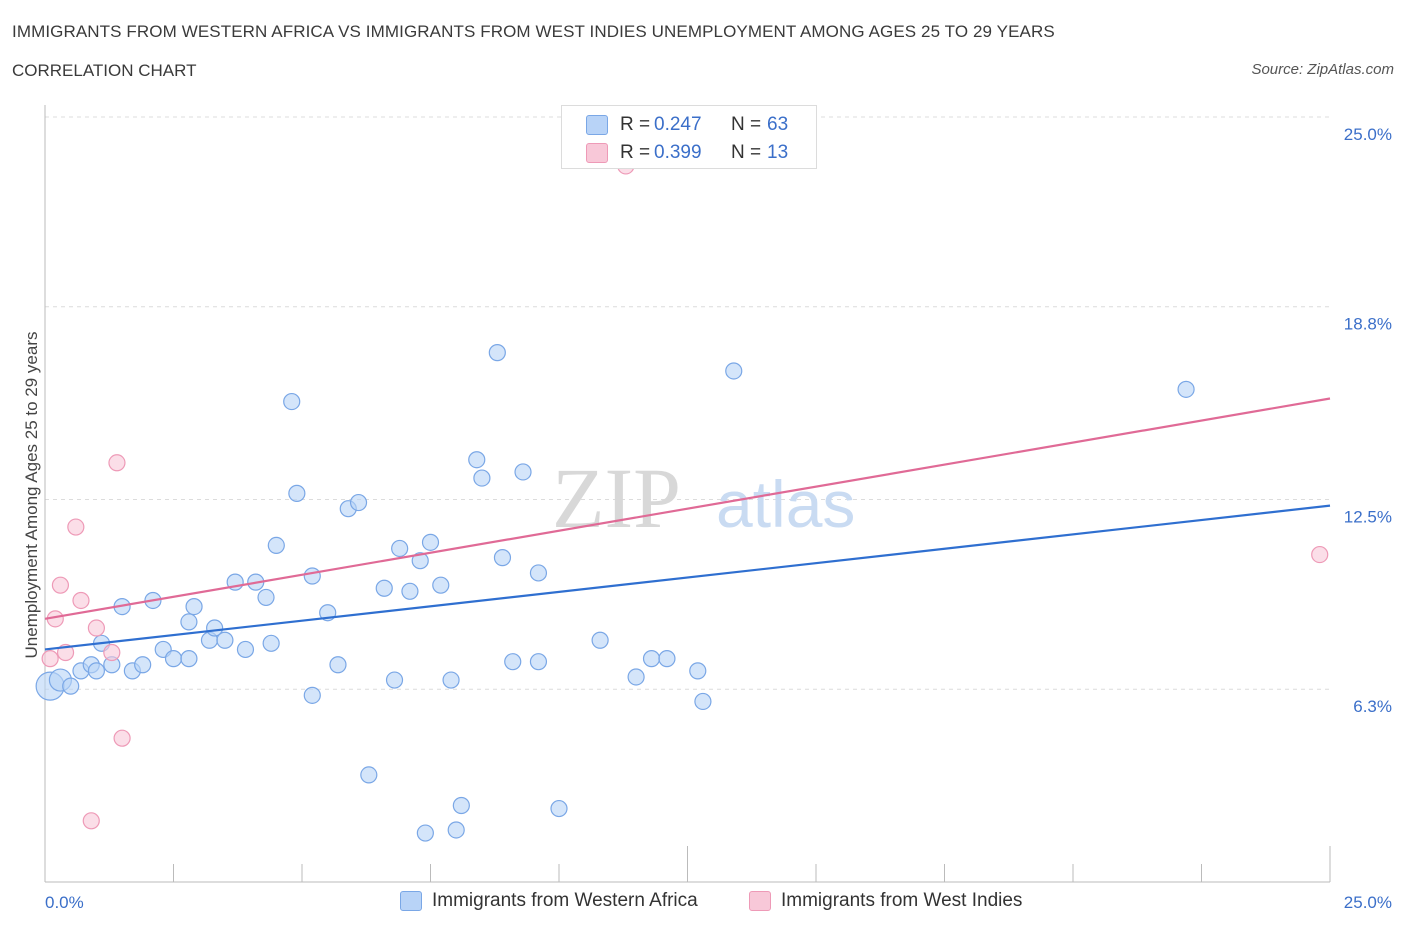 This screenshot has width=1406, height=930. Describe the element at coordinates (64, 902) in the screenshot. I see `x-tick-label-min: 0.0%` at that location.